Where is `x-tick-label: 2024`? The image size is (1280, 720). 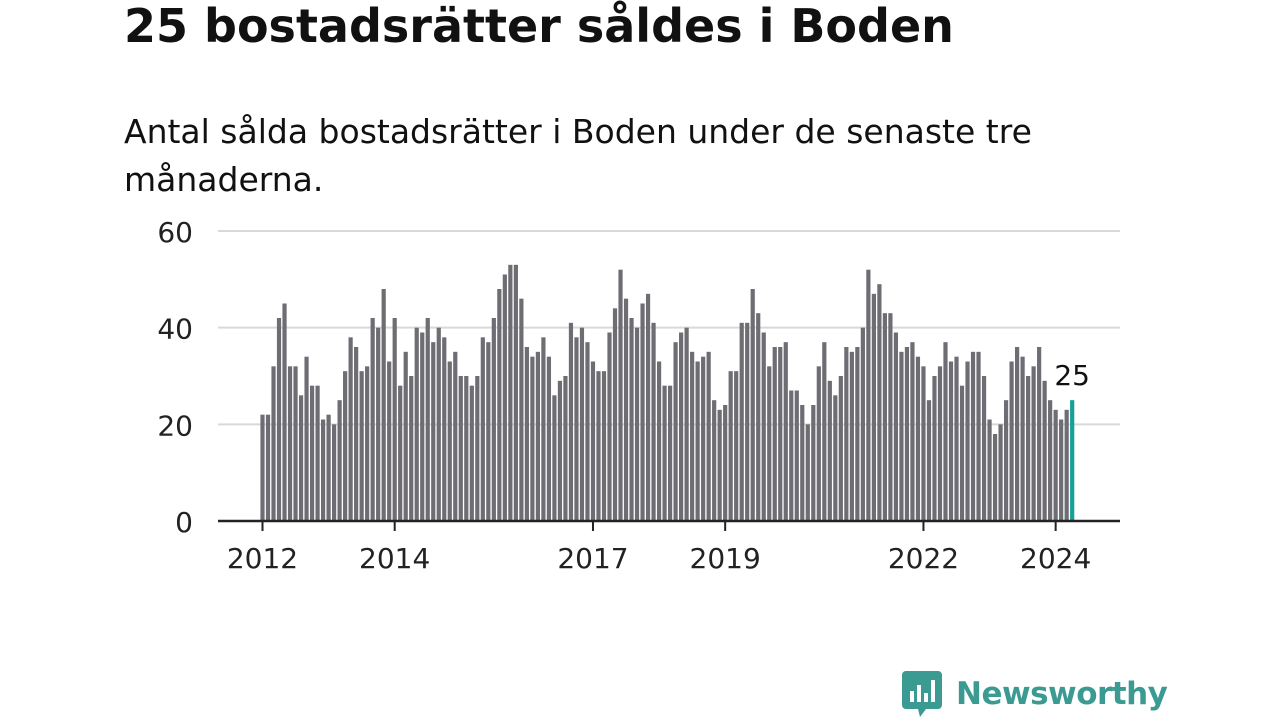
x-tick-label: 2024 is located at coordinates (1055, 558).